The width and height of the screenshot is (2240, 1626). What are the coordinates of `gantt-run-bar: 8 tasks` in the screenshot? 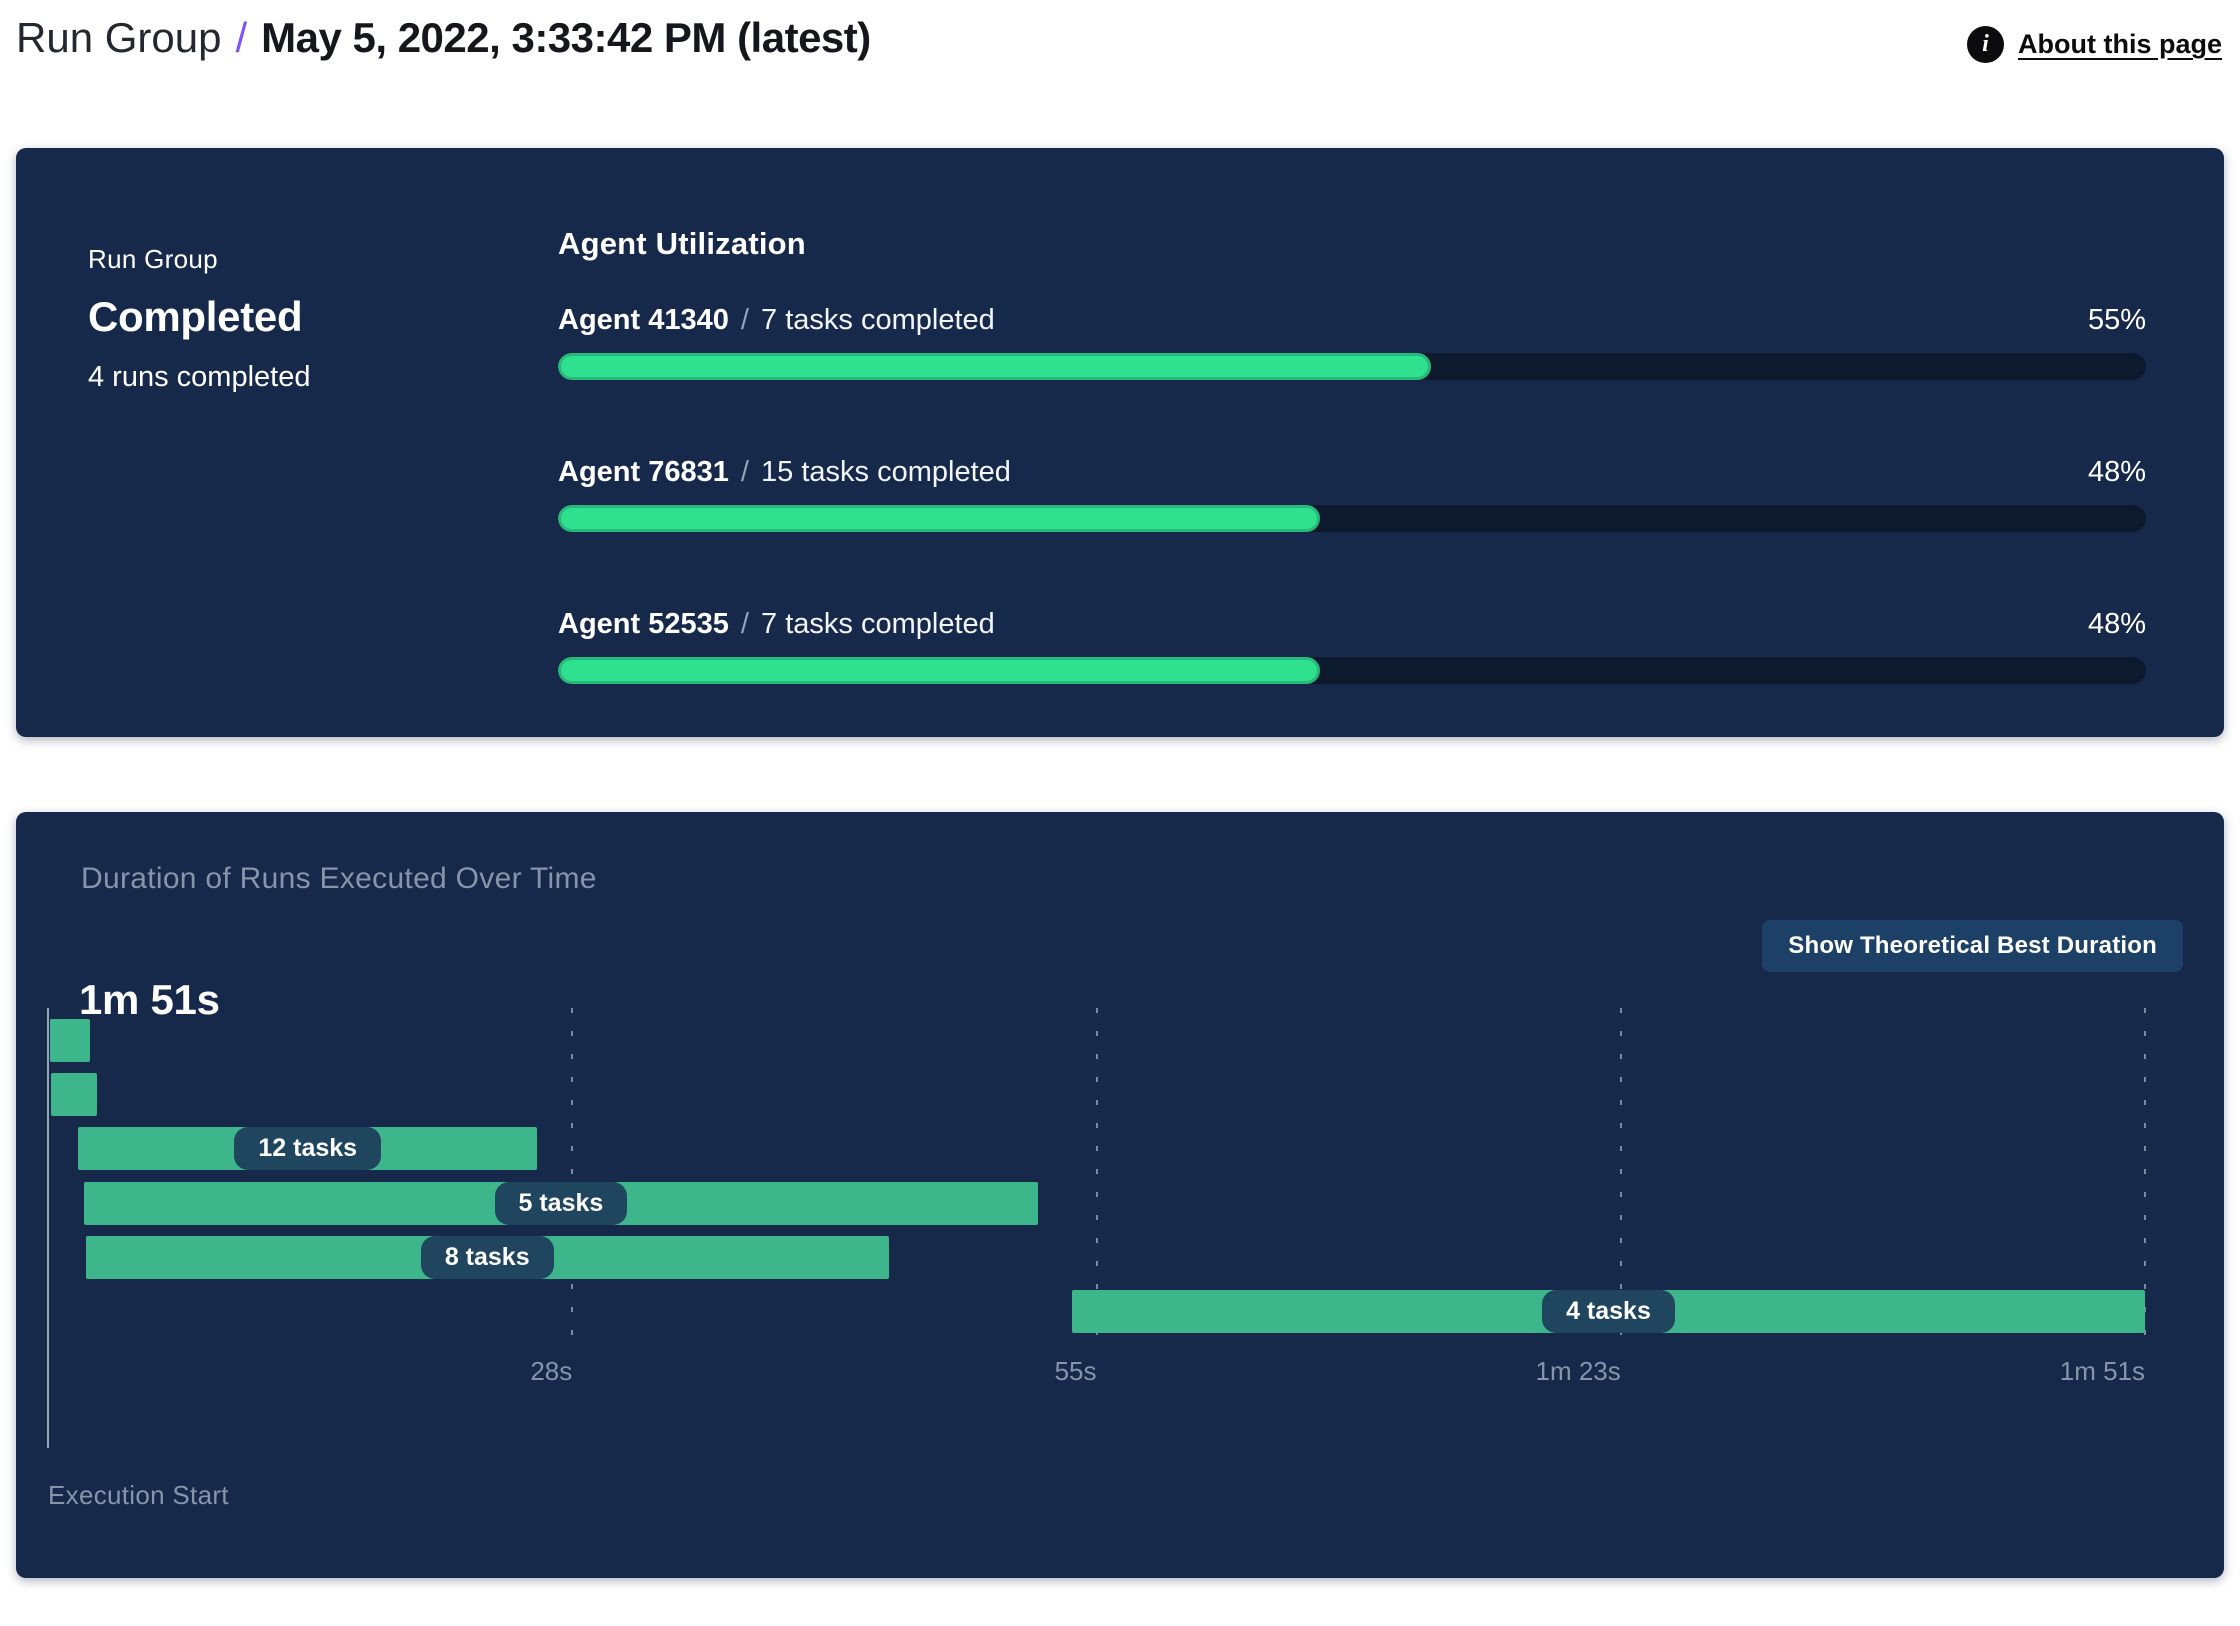 It's located at (487, 1257).